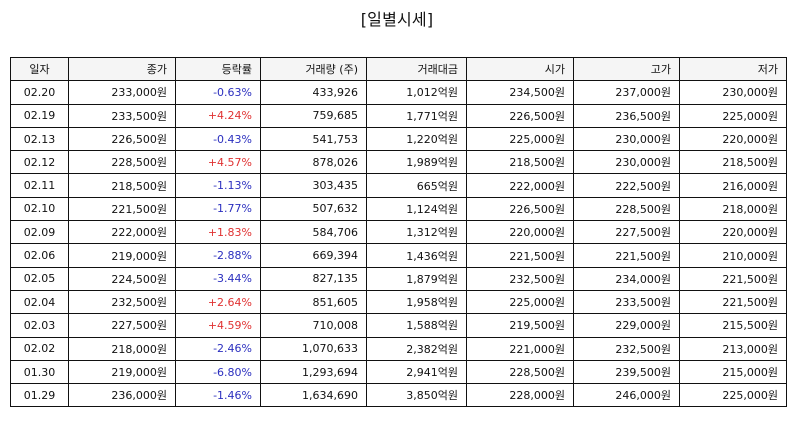 The height and width of the screenshot is (425, 794). What do you see at coordinates (122, 395) in the screenshot?
I see `close-cell: 236,000원` at bounding box center [122, 395].